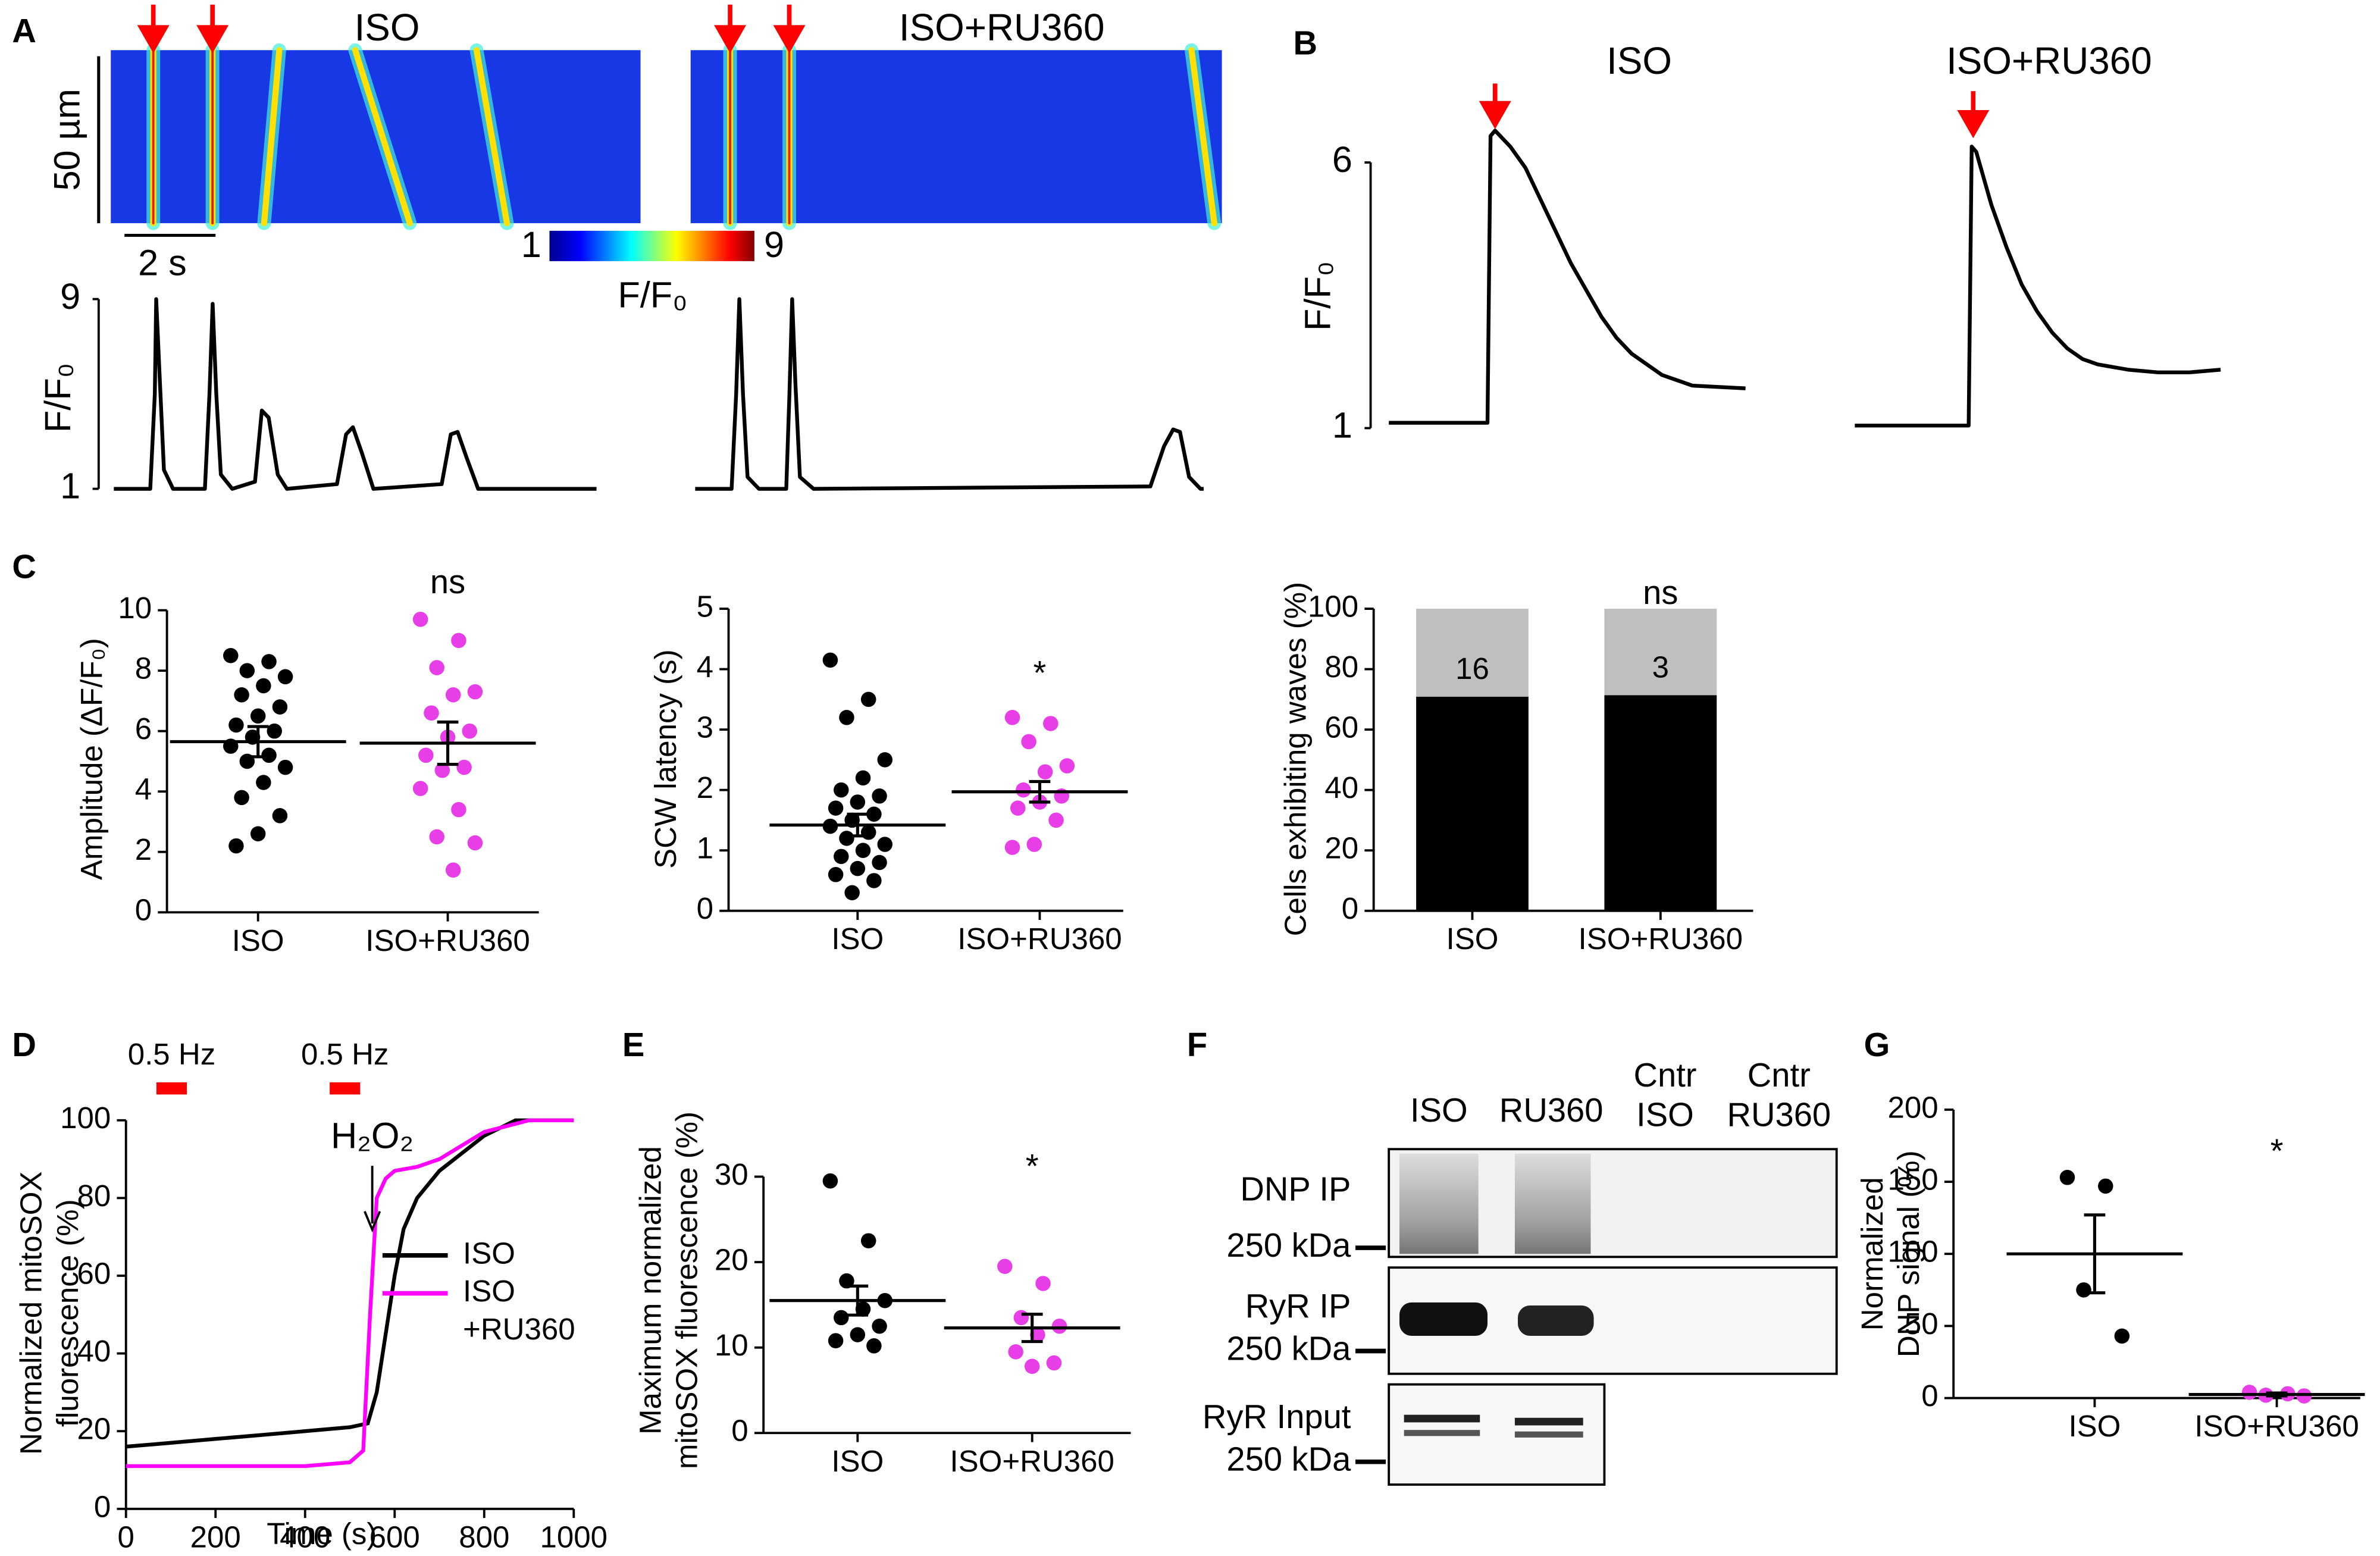 The width and height of the screenshot is (2380, 1556). Describe the element at coordinates (1040, 672) in the screenshot. I see `significance: *` at that location.